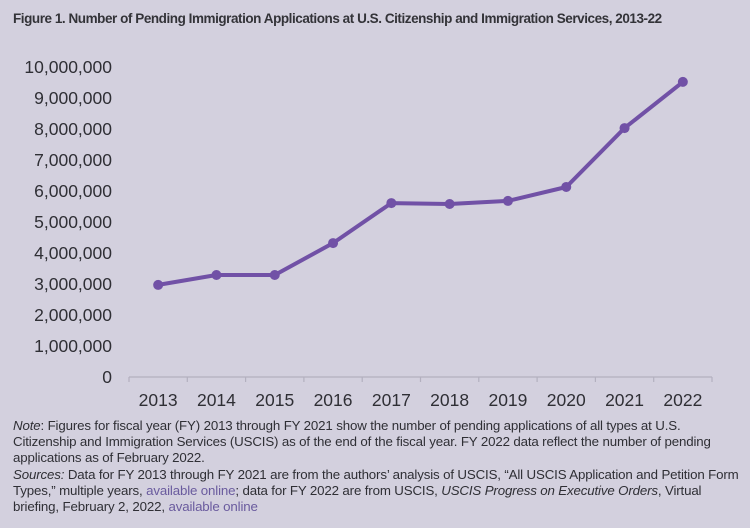  I want to click on y-tick-label: 0, so click(107, 377).